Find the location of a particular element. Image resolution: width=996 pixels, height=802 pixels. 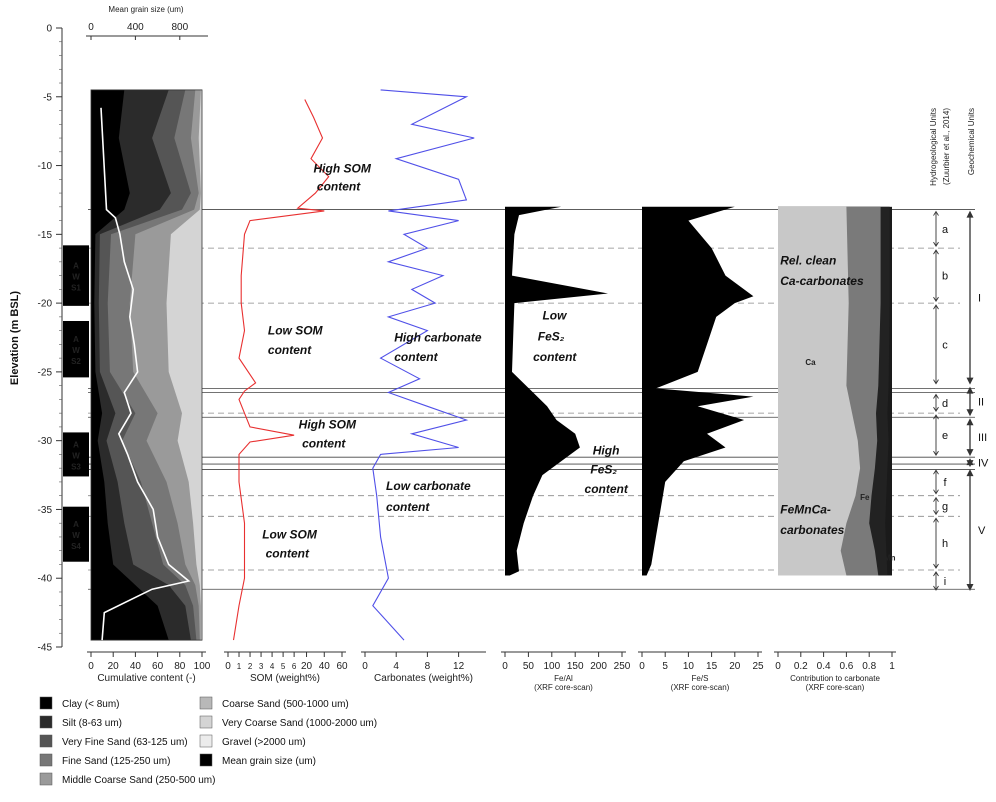

x-axis-label: Cumulative content (-) is located at coordinates (146, 678).